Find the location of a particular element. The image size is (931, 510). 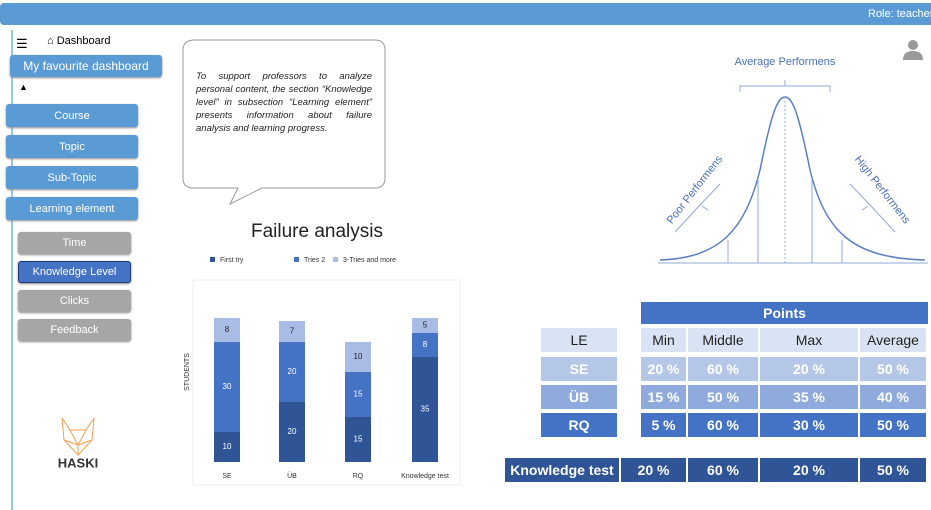

data-label: 7 is located at coordinates (292, 331).